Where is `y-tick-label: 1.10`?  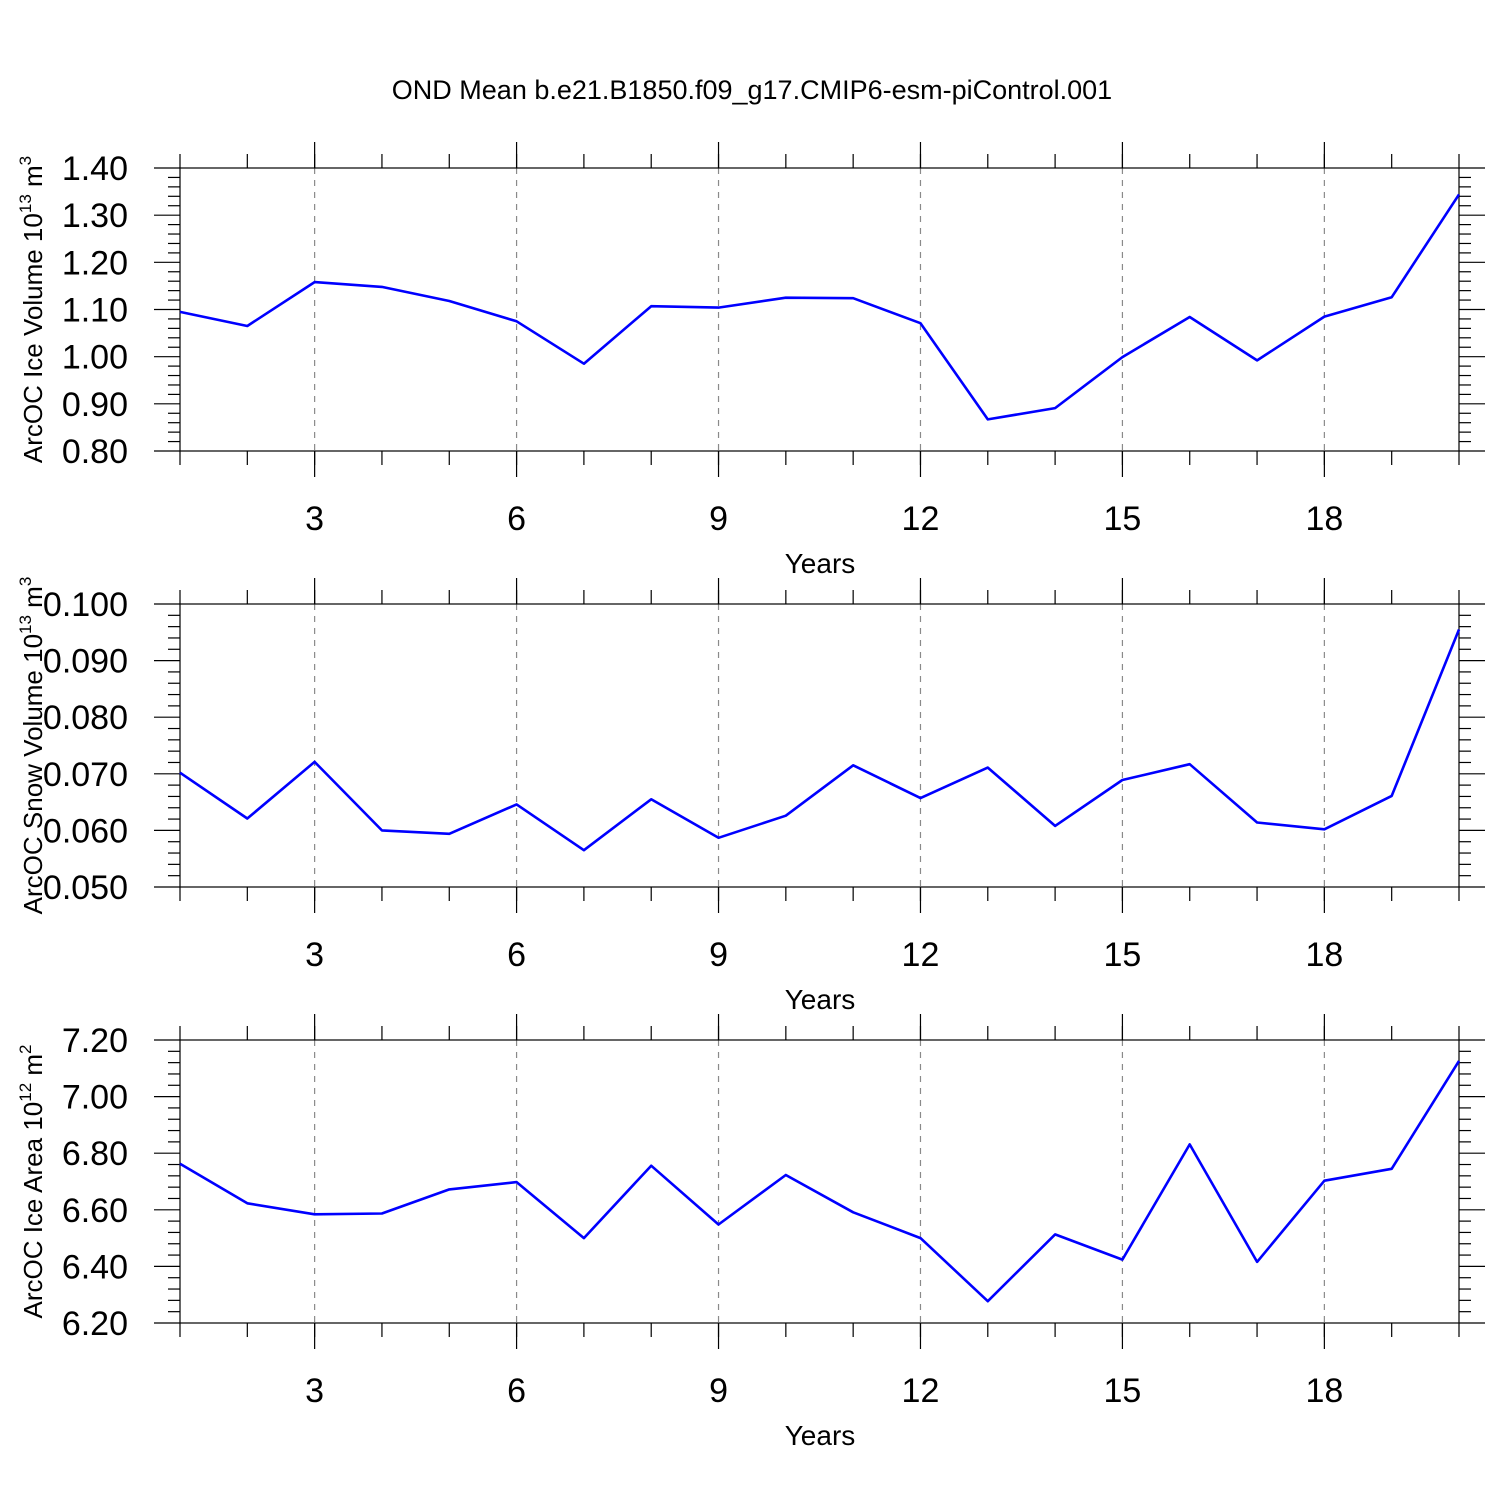
y-tick-label: 1.10 is located at coordinates (95, 311).